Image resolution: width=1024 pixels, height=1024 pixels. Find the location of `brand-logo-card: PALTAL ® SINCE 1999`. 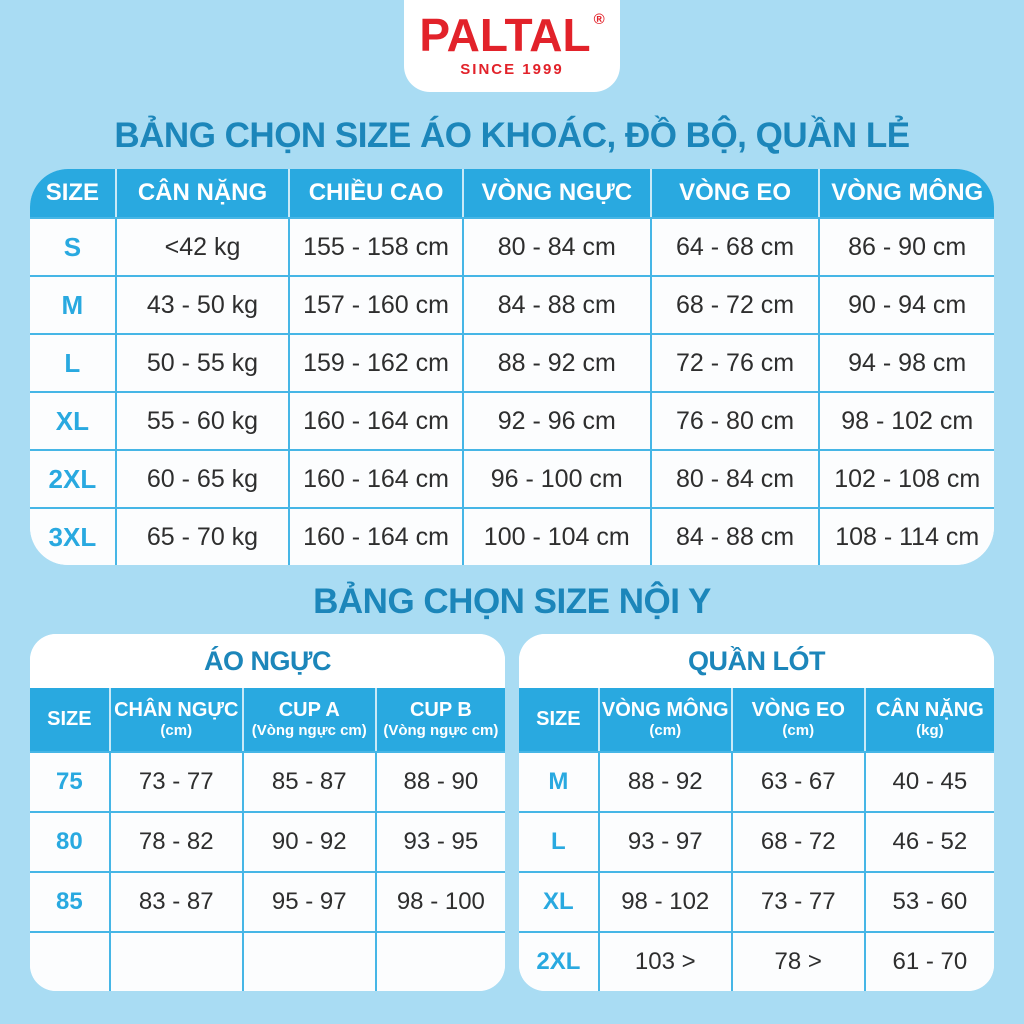

brand-logo-card: PALTAL ® SINCE 1999 is located at coordinates (512, 46).